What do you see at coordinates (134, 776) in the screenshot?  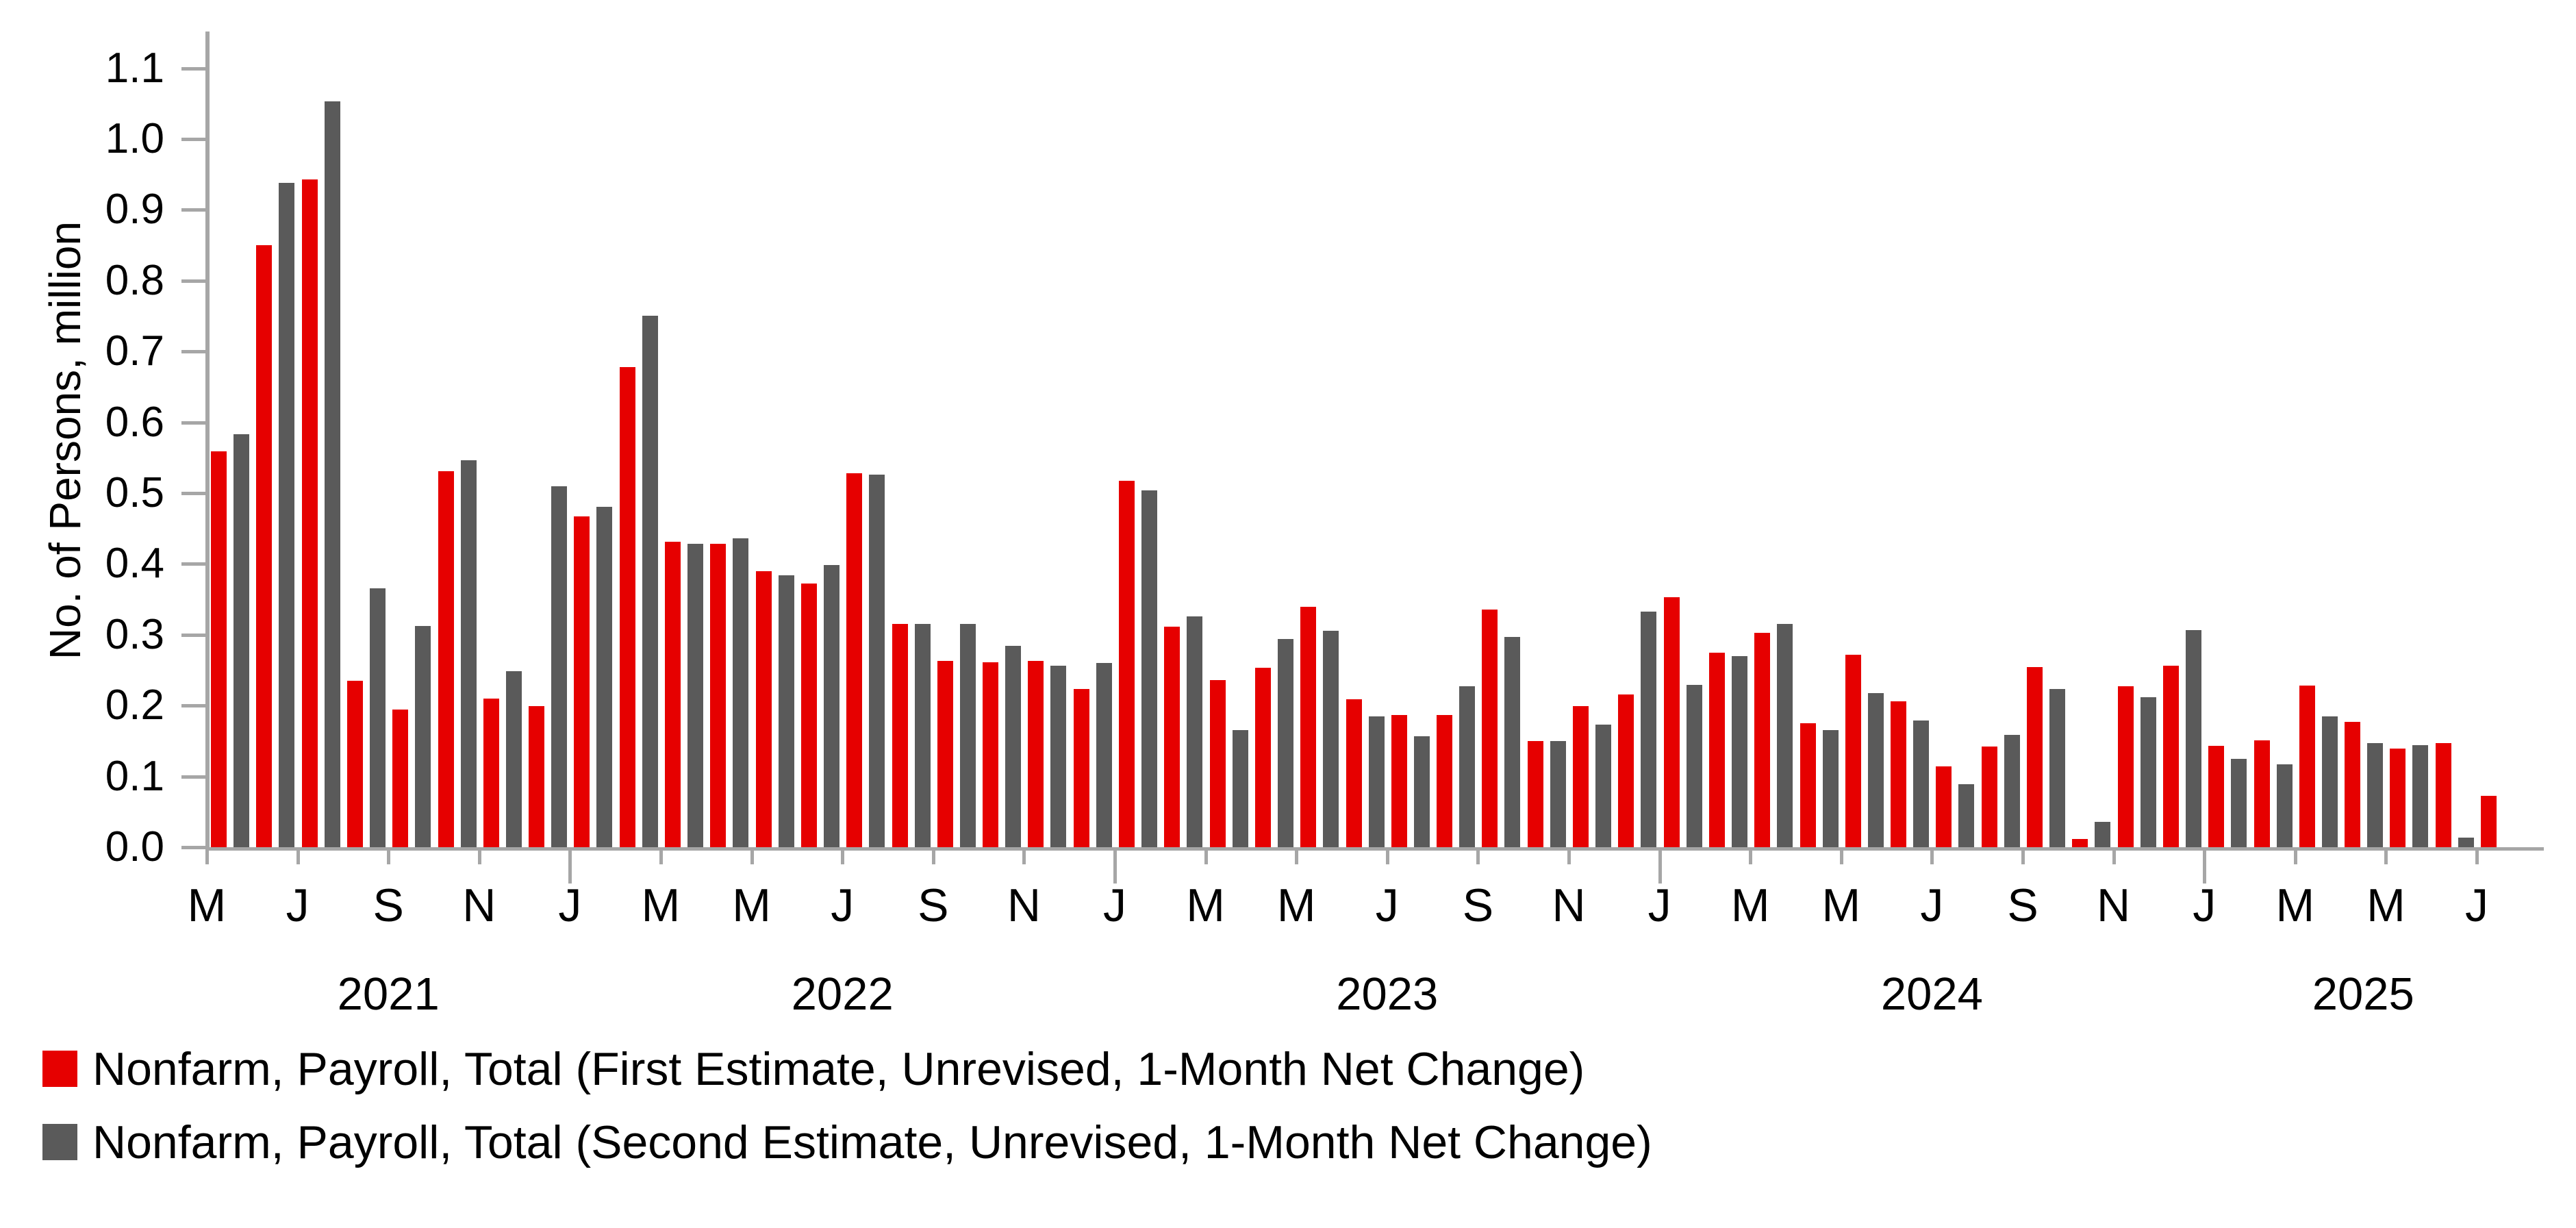 I see `y-axis-tick-label: 0.1` at bounding box center [134, 776].